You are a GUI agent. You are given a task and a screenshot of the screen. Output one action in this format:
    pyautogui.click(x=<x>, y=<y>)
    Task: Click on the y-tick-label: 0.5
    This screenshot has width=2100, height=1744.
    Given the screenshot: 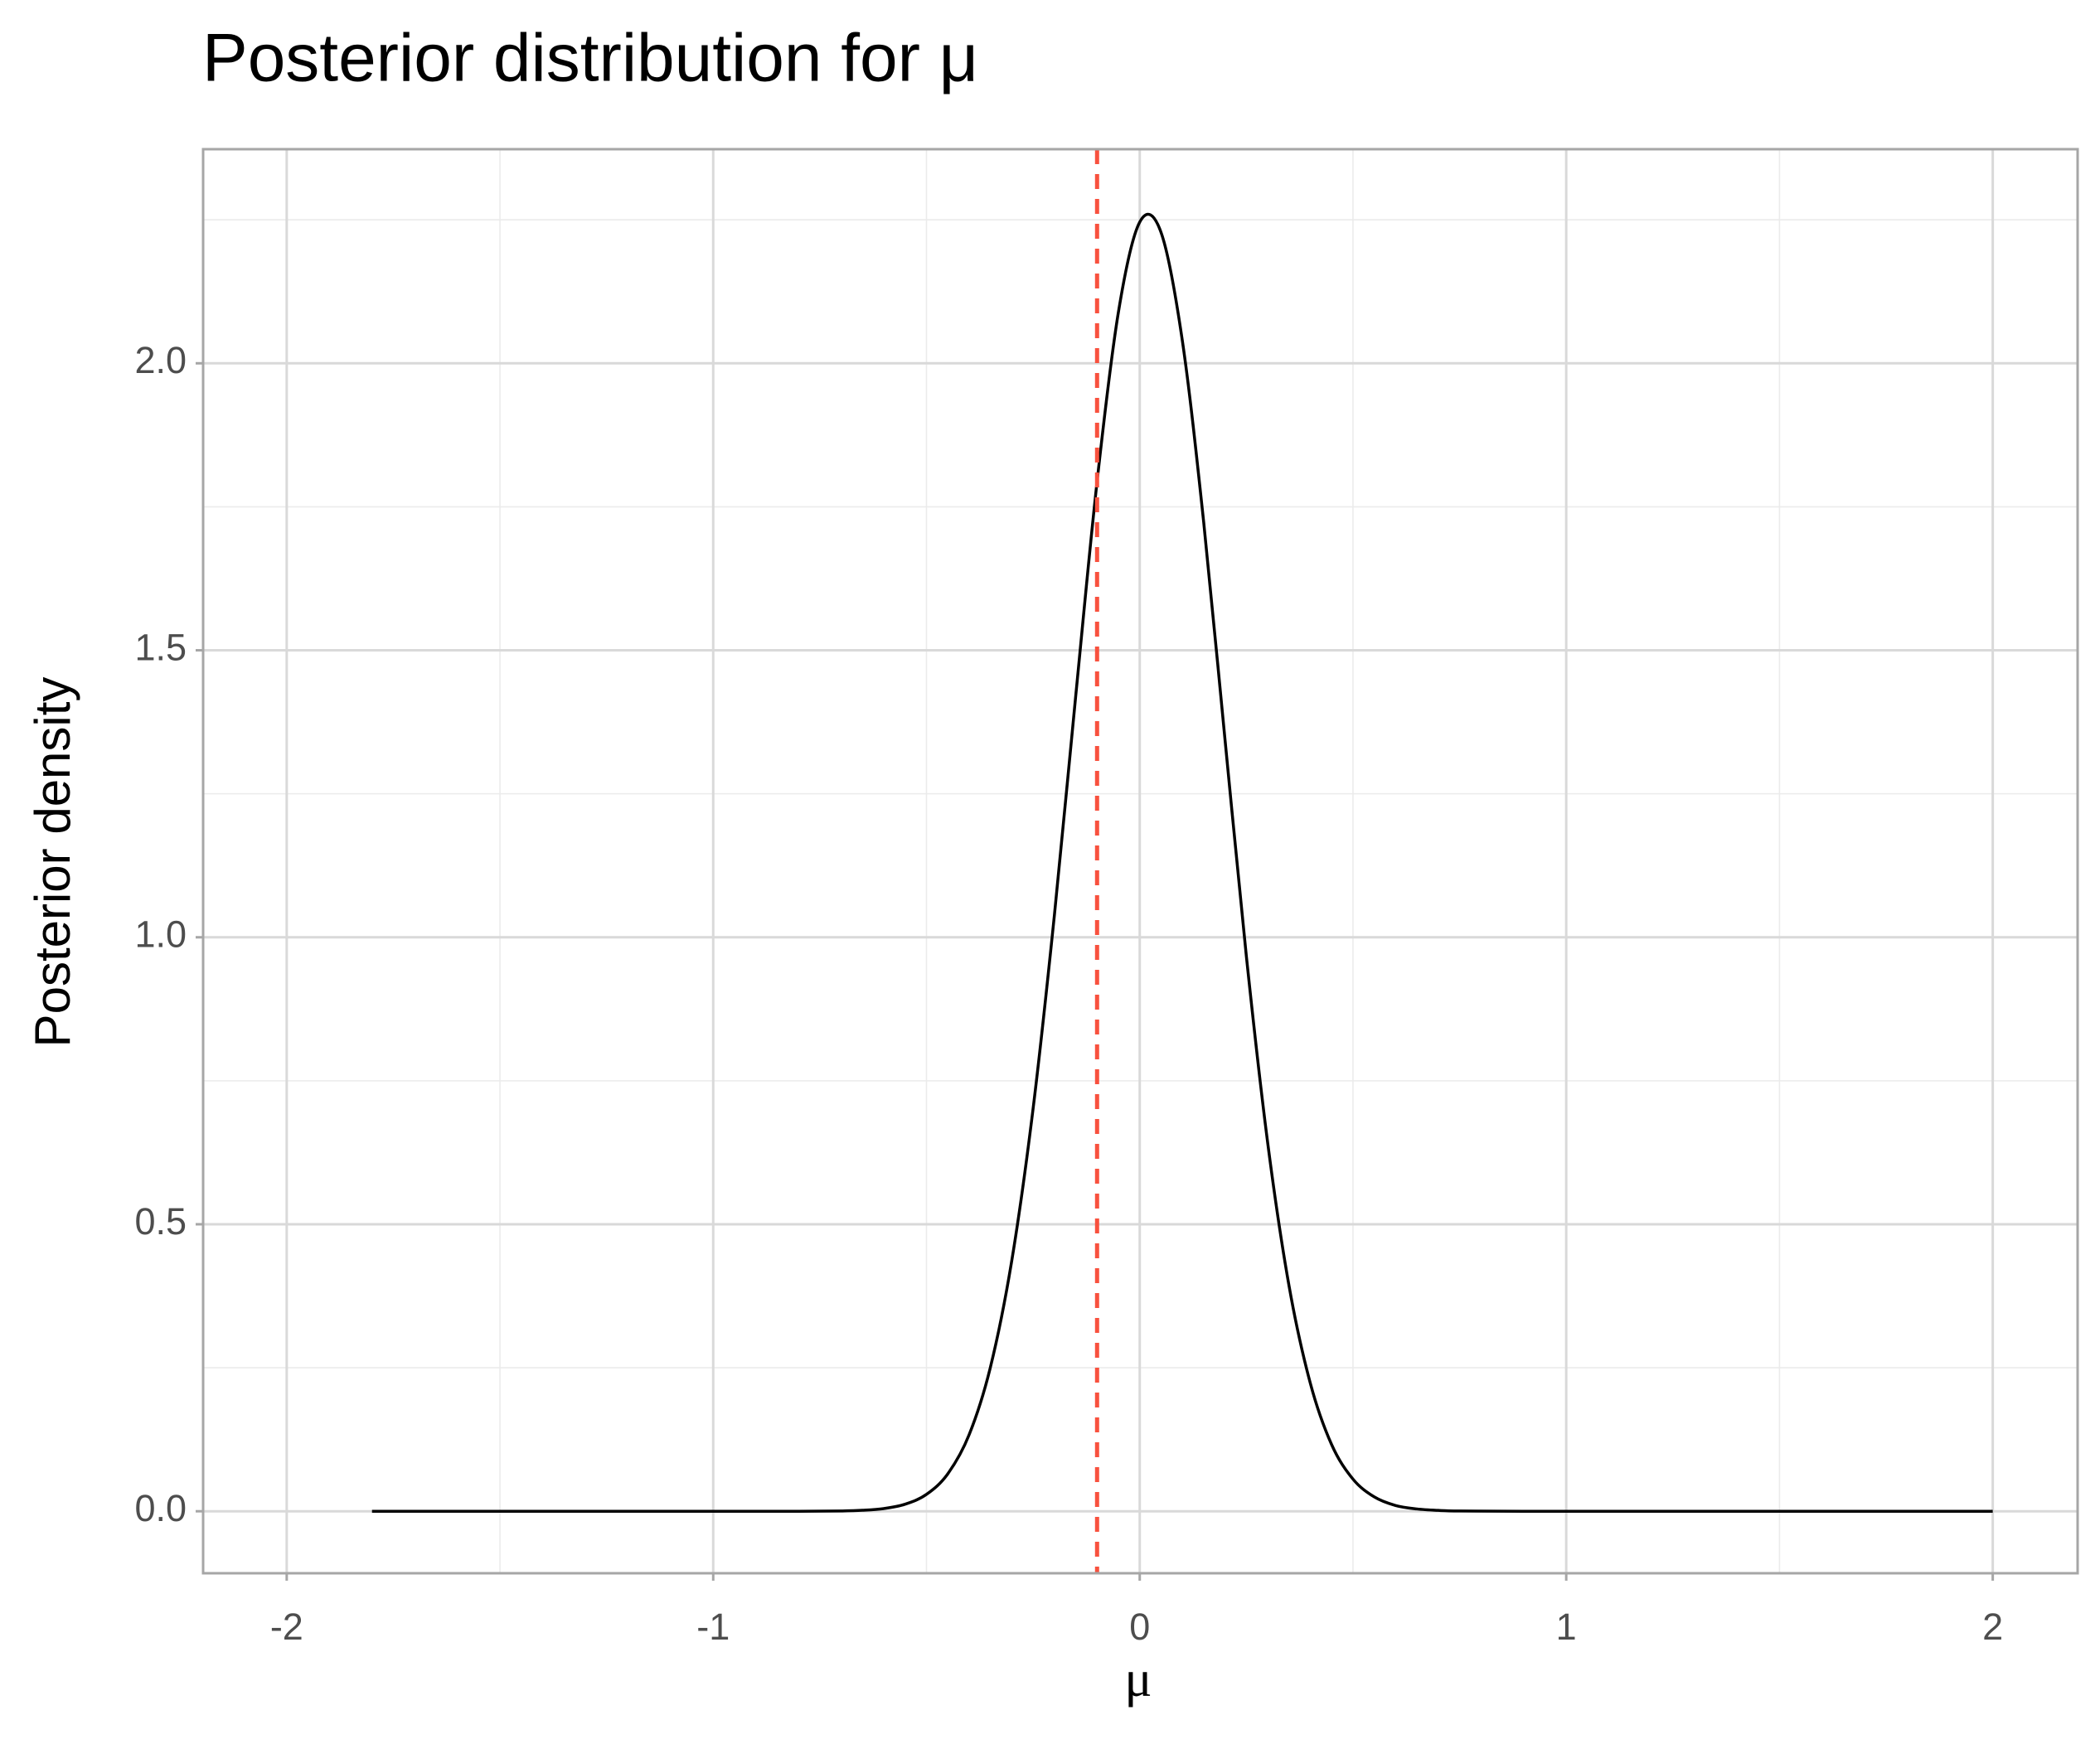 What is the action you would take?
    pyautogui.click(x=160, y=1221)
    